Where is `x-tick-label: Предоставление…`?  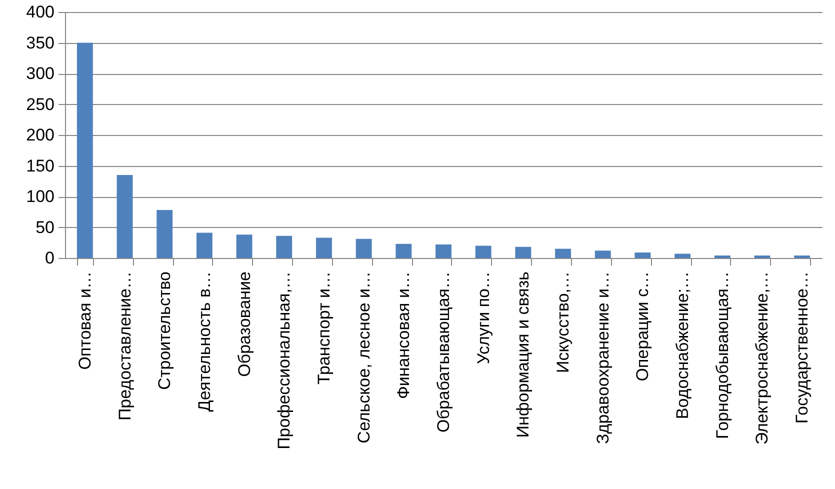
x-tick-label: Предоставление… is located at coordinates (124, 346).